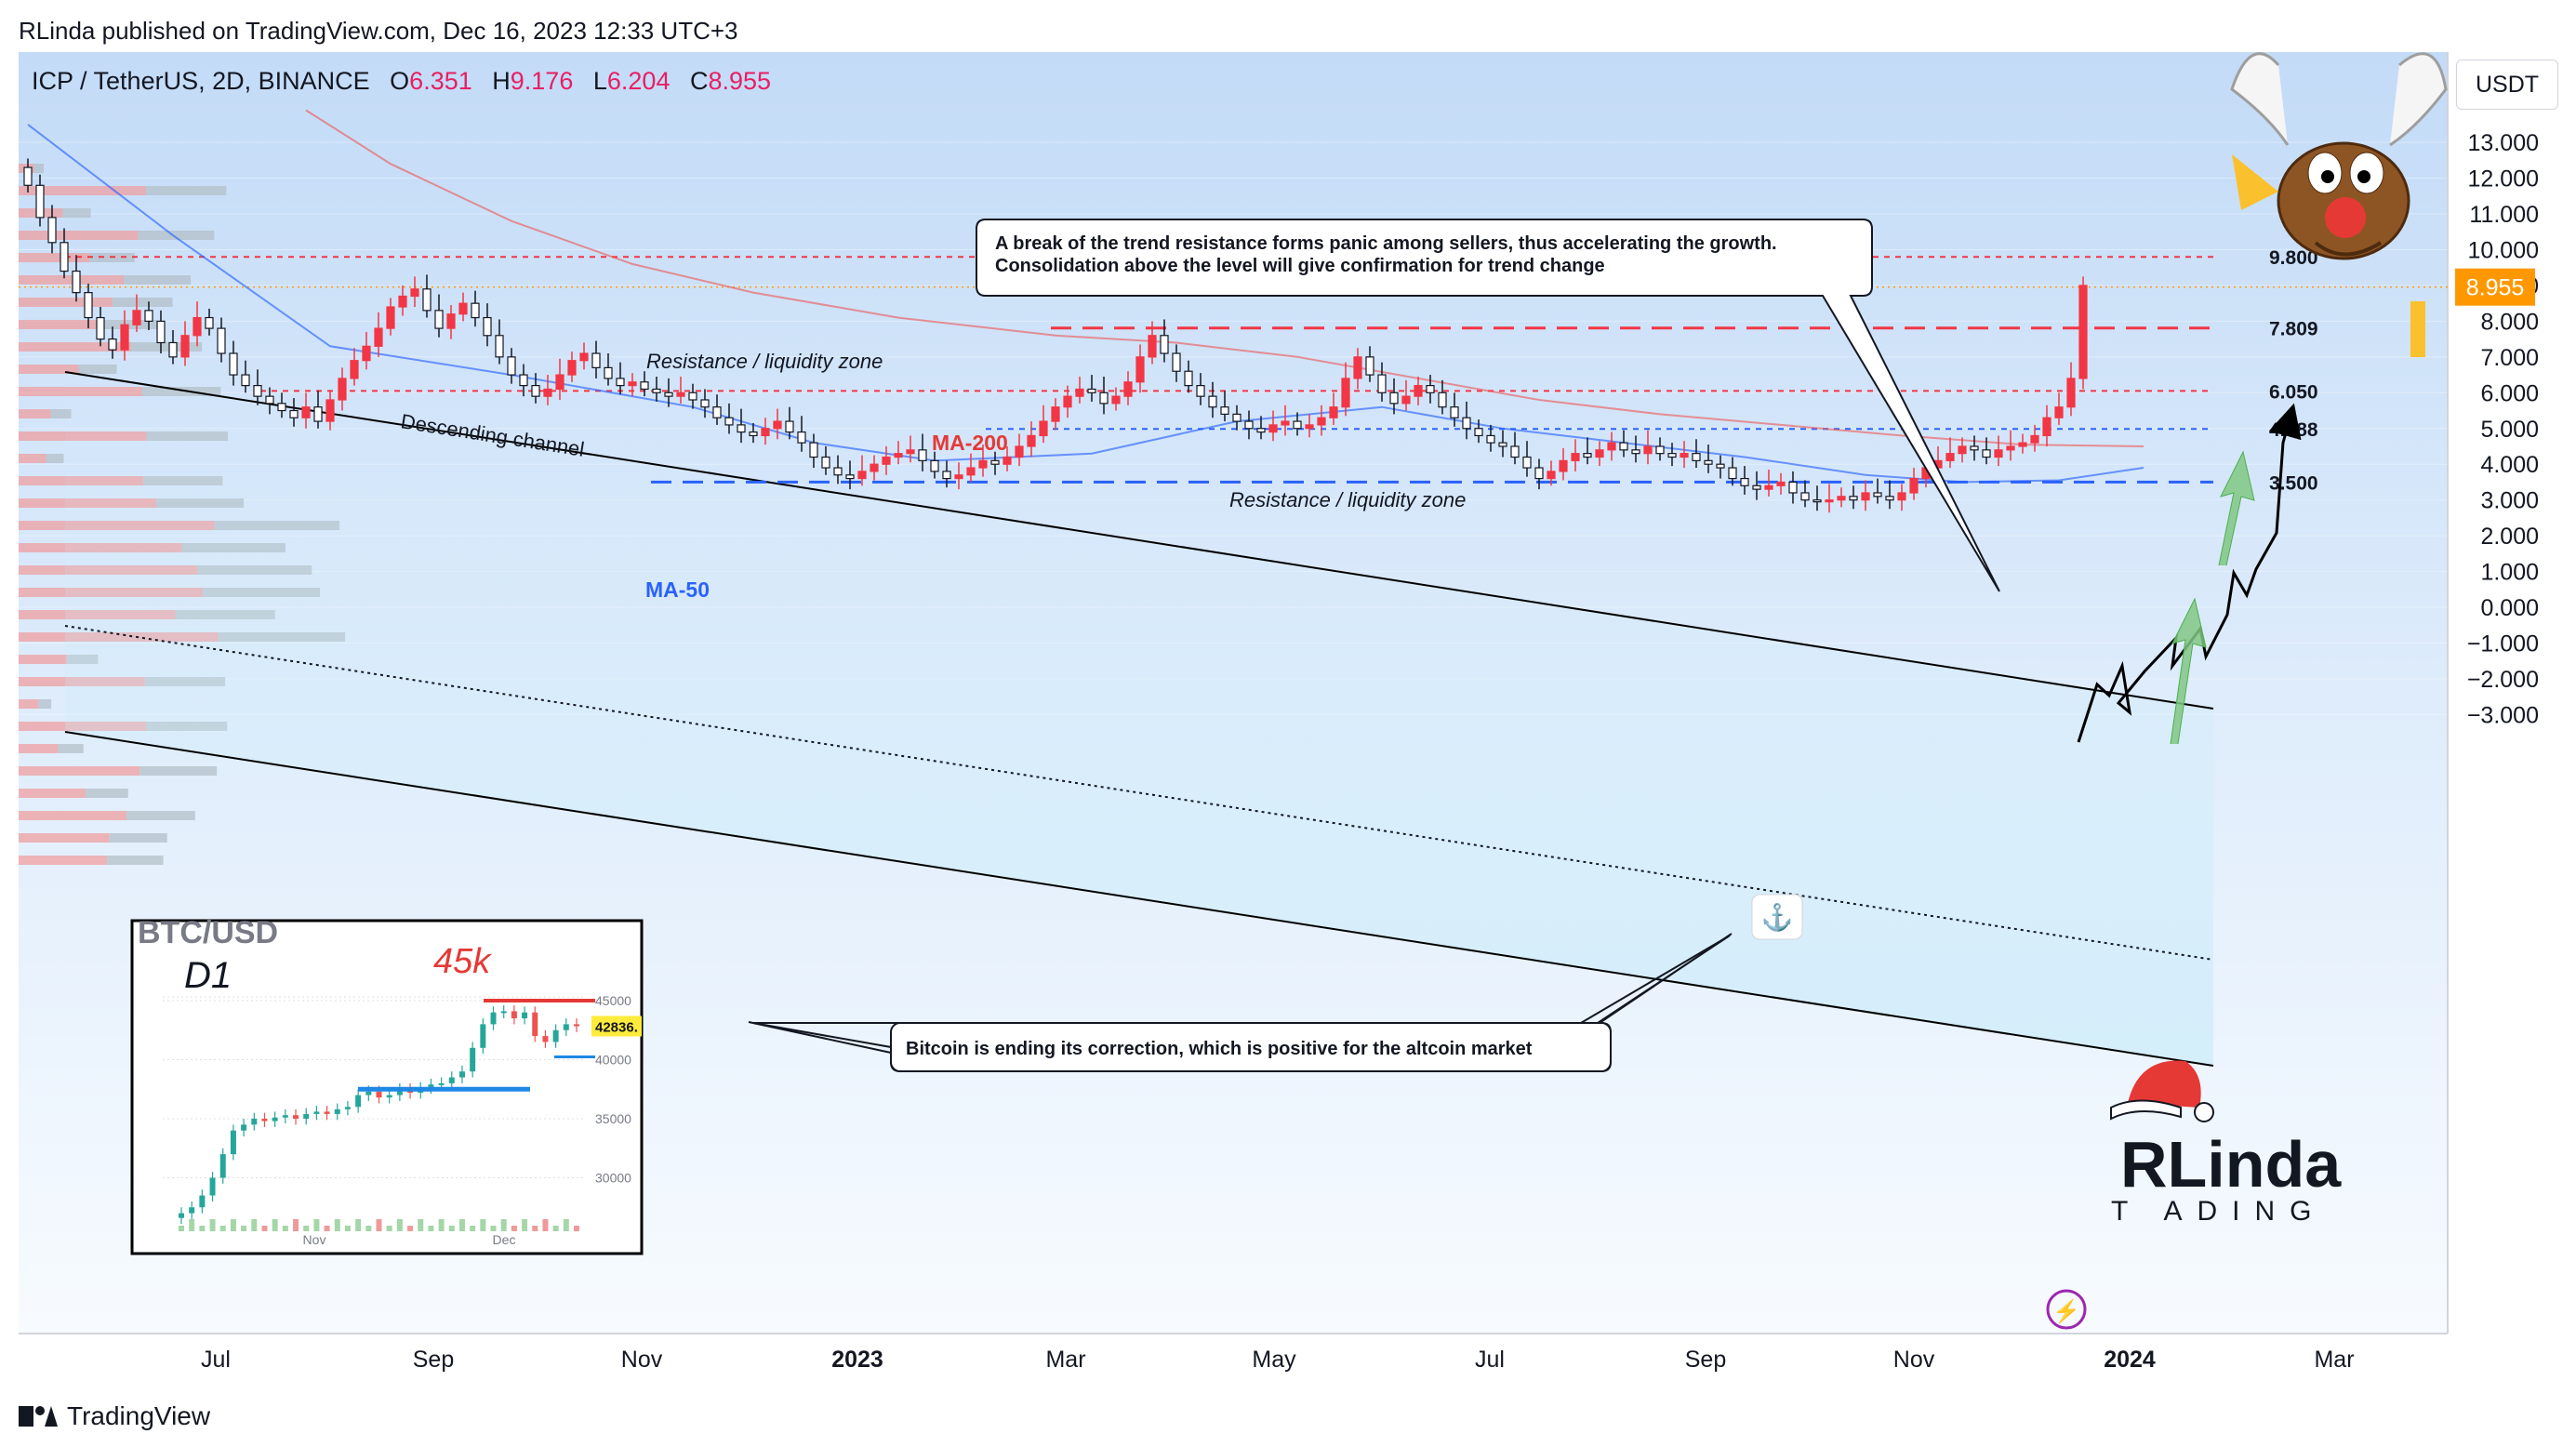 The image size is (2576, 1447). What do you see at coordinates (677, 589) in the screenshot?
I see `ma-50-label: MA-50` at bounding box center [677, 589].